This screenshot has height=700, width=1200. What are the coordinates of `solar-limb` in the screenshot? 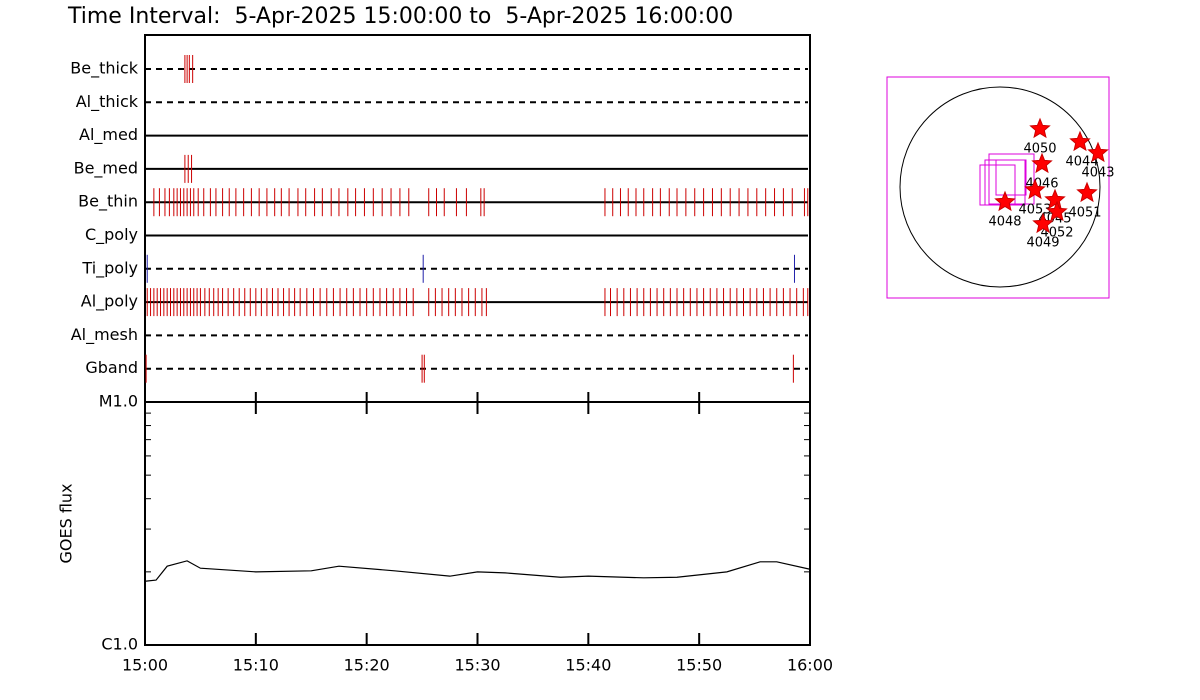 It's located at (1000, 187).